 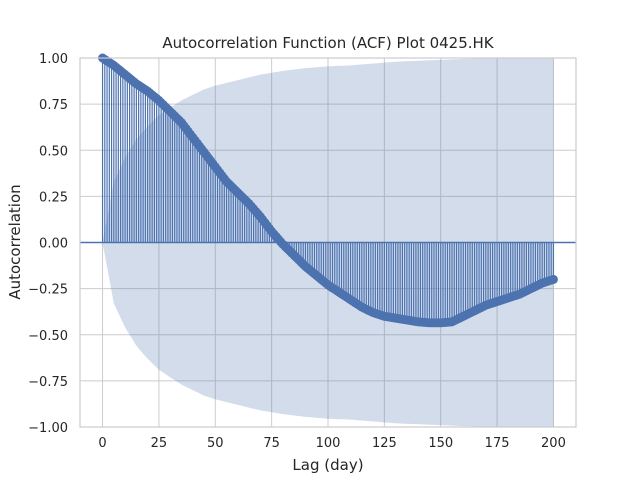 I want to click on x-tick-label-5: 125, so click(x=384, y=443).